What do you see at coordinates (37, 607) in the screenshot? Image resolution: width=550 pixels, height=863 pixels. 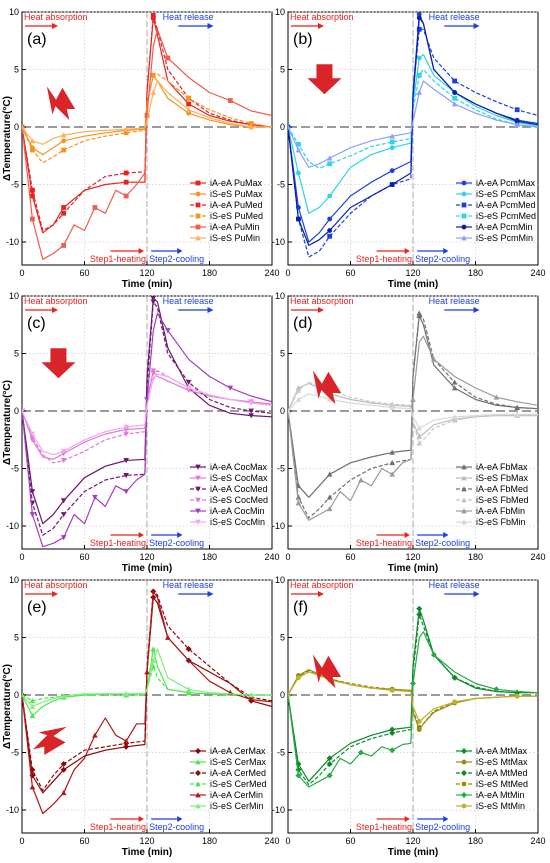 I see `panel-label: (e)` at bounding box center [37, 607].